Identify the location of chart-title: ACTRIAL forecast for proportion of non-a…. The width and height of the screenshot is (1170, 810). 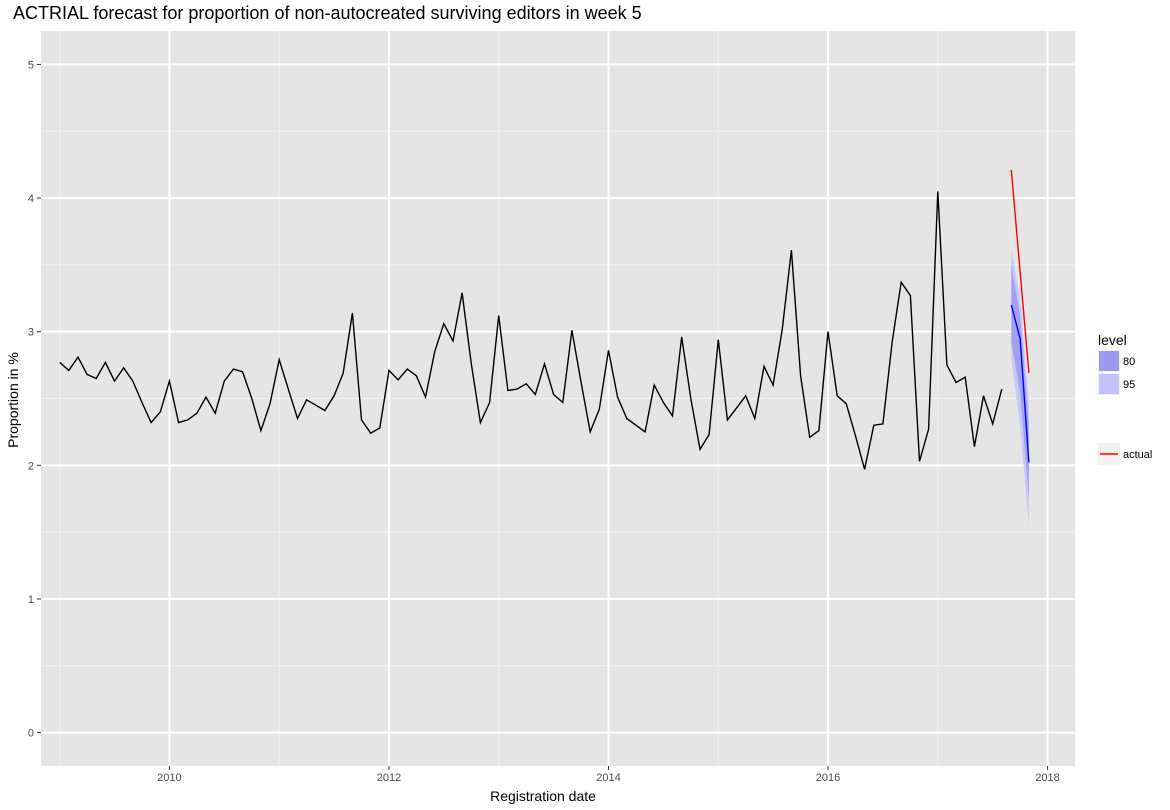
(327, 13).